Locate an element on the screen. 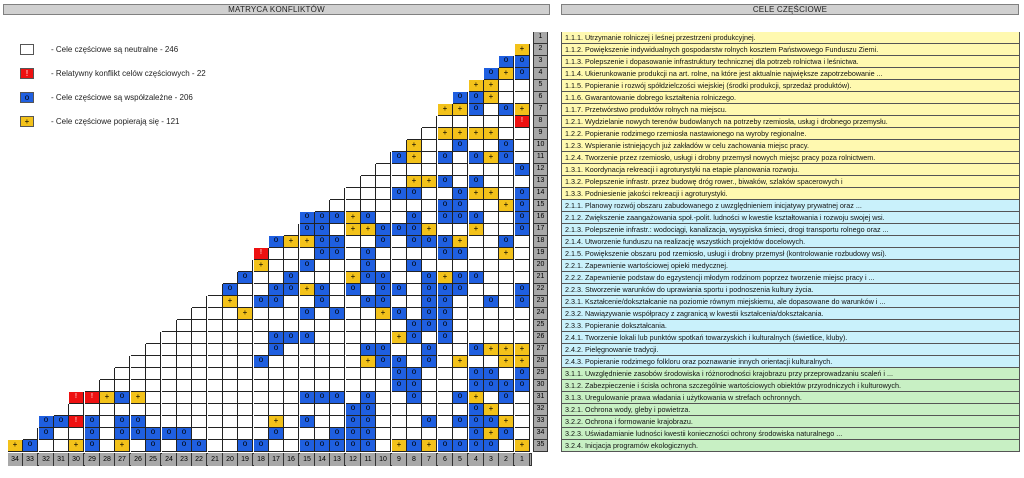 The image size is (1024, 478). row-number: 33 is located at coordinates (540, 422).